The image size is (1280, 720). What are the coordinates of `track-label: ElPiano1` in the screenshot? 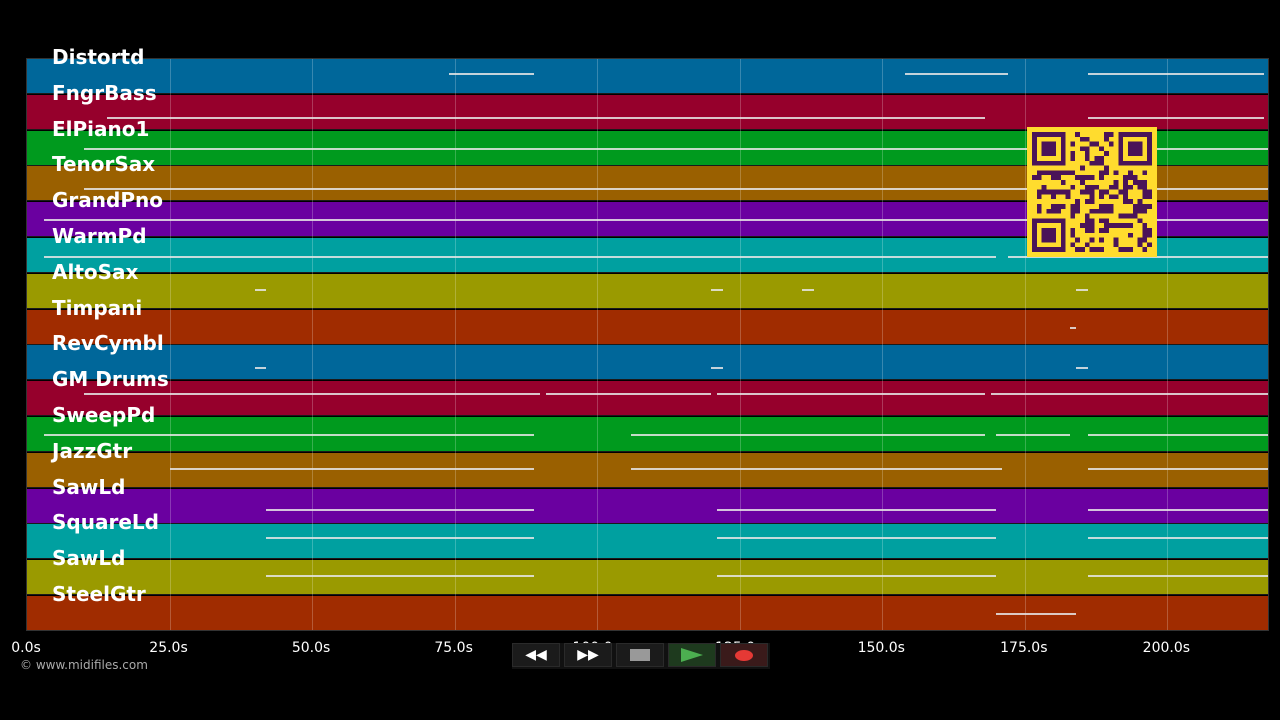 It's located at (101, 128).